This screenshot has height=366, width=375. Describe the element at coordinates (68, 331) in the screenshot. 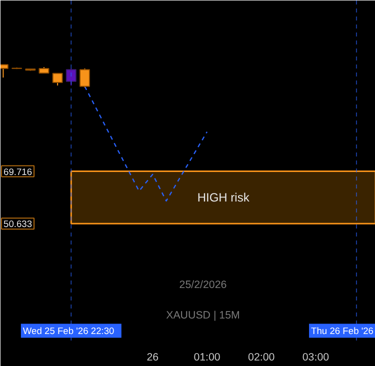

I see `ref-line-label: Wed 25 Feb '26 22:30` at that location.